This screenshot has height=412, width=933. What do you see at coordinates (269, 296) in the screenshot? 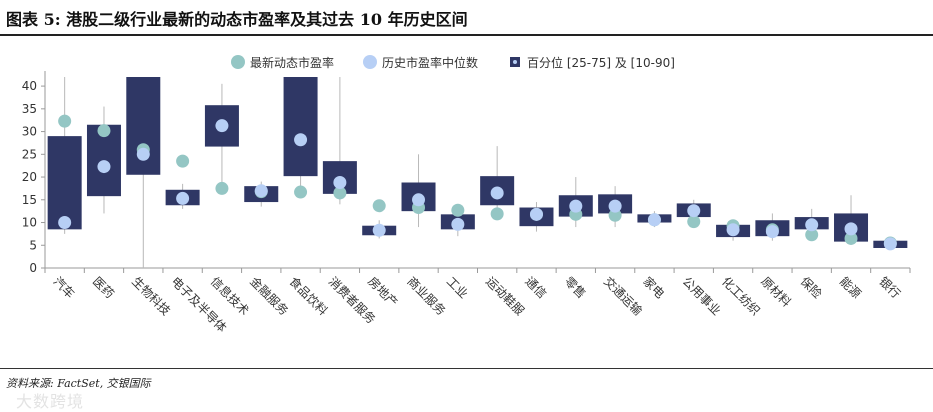
I see `x-tick-label: 金融服务` at bounding box center [269, 296].